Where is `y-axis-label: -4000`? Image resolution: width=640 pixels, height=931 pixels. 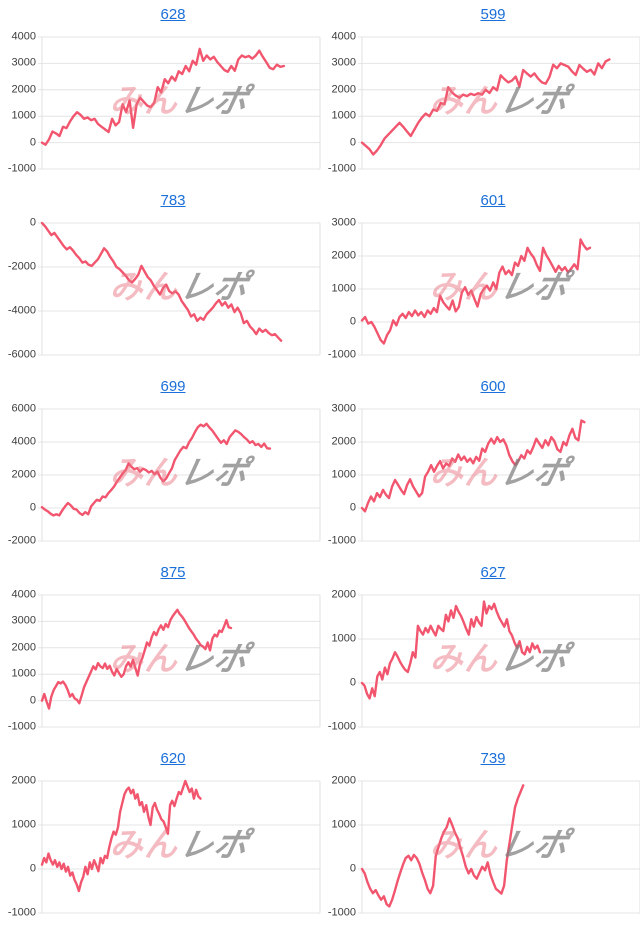 y-axis-label: -4000 is located at coordinates (21, 310).